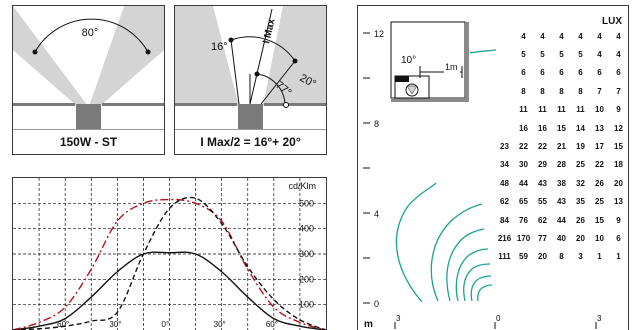 The width and height of the screenshot is (633, 330). What do you see at coordinates (542, 165) in the screenshot?
I see `lux-cell: 29` at bounding box center [542, 165].